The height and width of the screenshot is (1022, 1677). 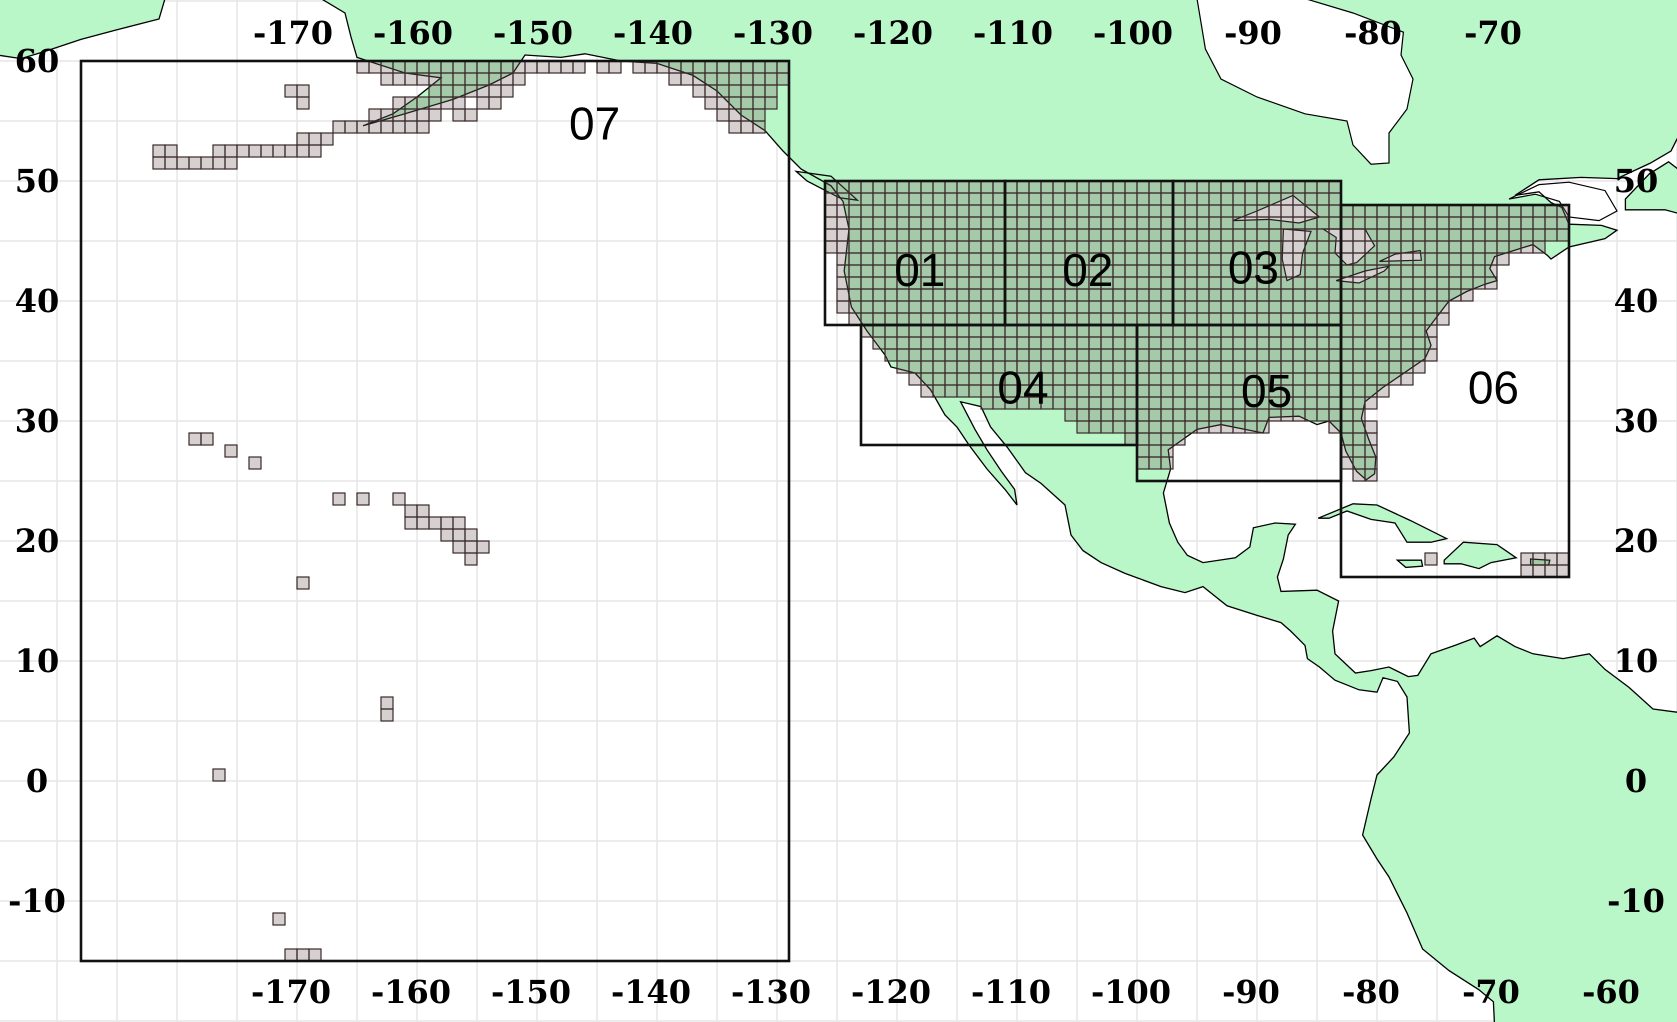 I want to click on lon-label-top: -160, so click(x=413, y=33).